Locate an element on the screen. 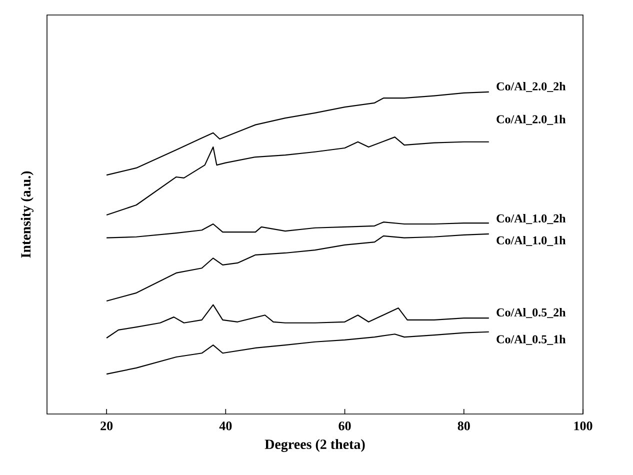 This screenshot has height=475, width=633. x-axis-title: Degrees (2 theta) is located at coordinates (314, 445).